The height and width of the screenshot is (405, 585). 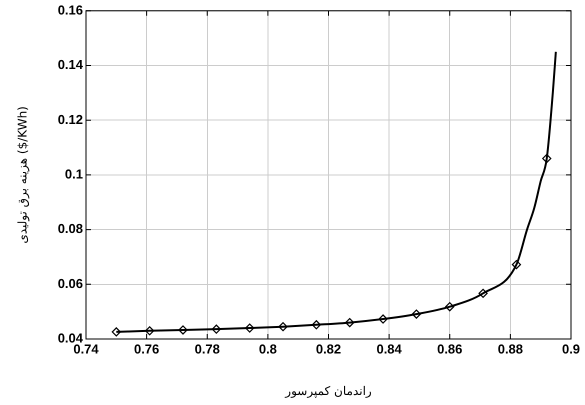 What do you see at coordinates (389, 348) in the screenshot?
I see `x-tick-label: 0.84` at bounding box center [389, 348].